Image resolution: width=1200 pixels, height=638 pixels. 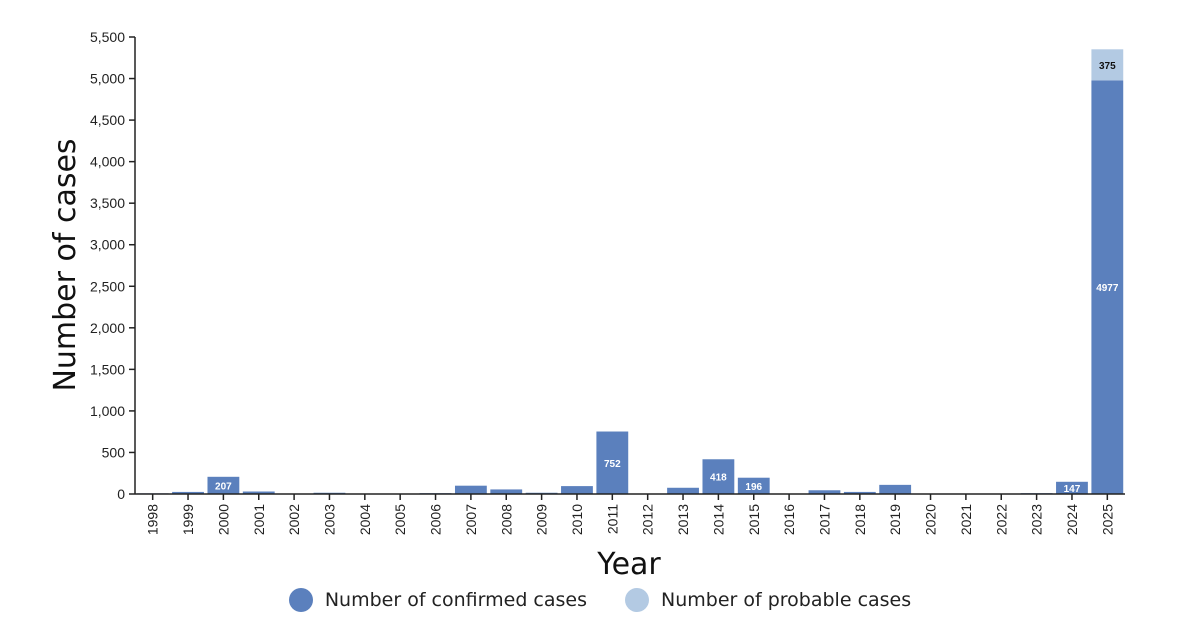 I want to click on bar-label-confirmed-2024: 147, so click(x=1072, y=489).